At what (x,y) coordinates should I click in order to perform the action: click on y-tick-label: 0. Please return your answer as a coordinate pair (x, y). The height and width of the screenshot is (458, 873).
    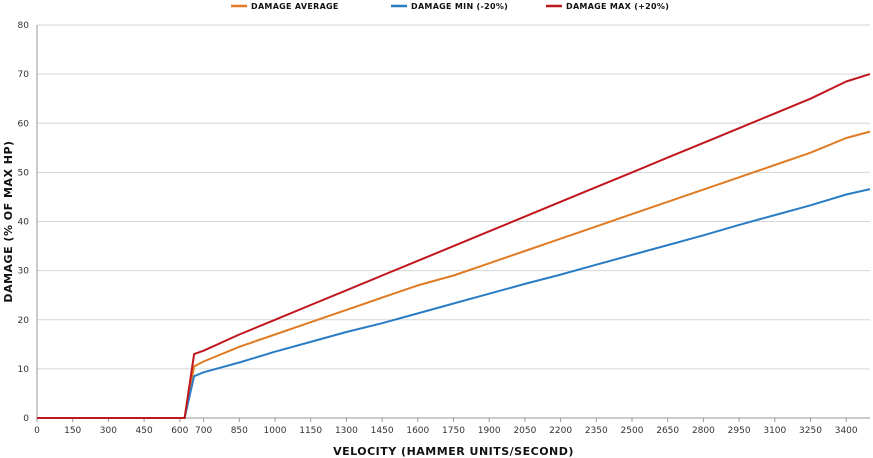
    Looking at the image, I should click on (26, 419).